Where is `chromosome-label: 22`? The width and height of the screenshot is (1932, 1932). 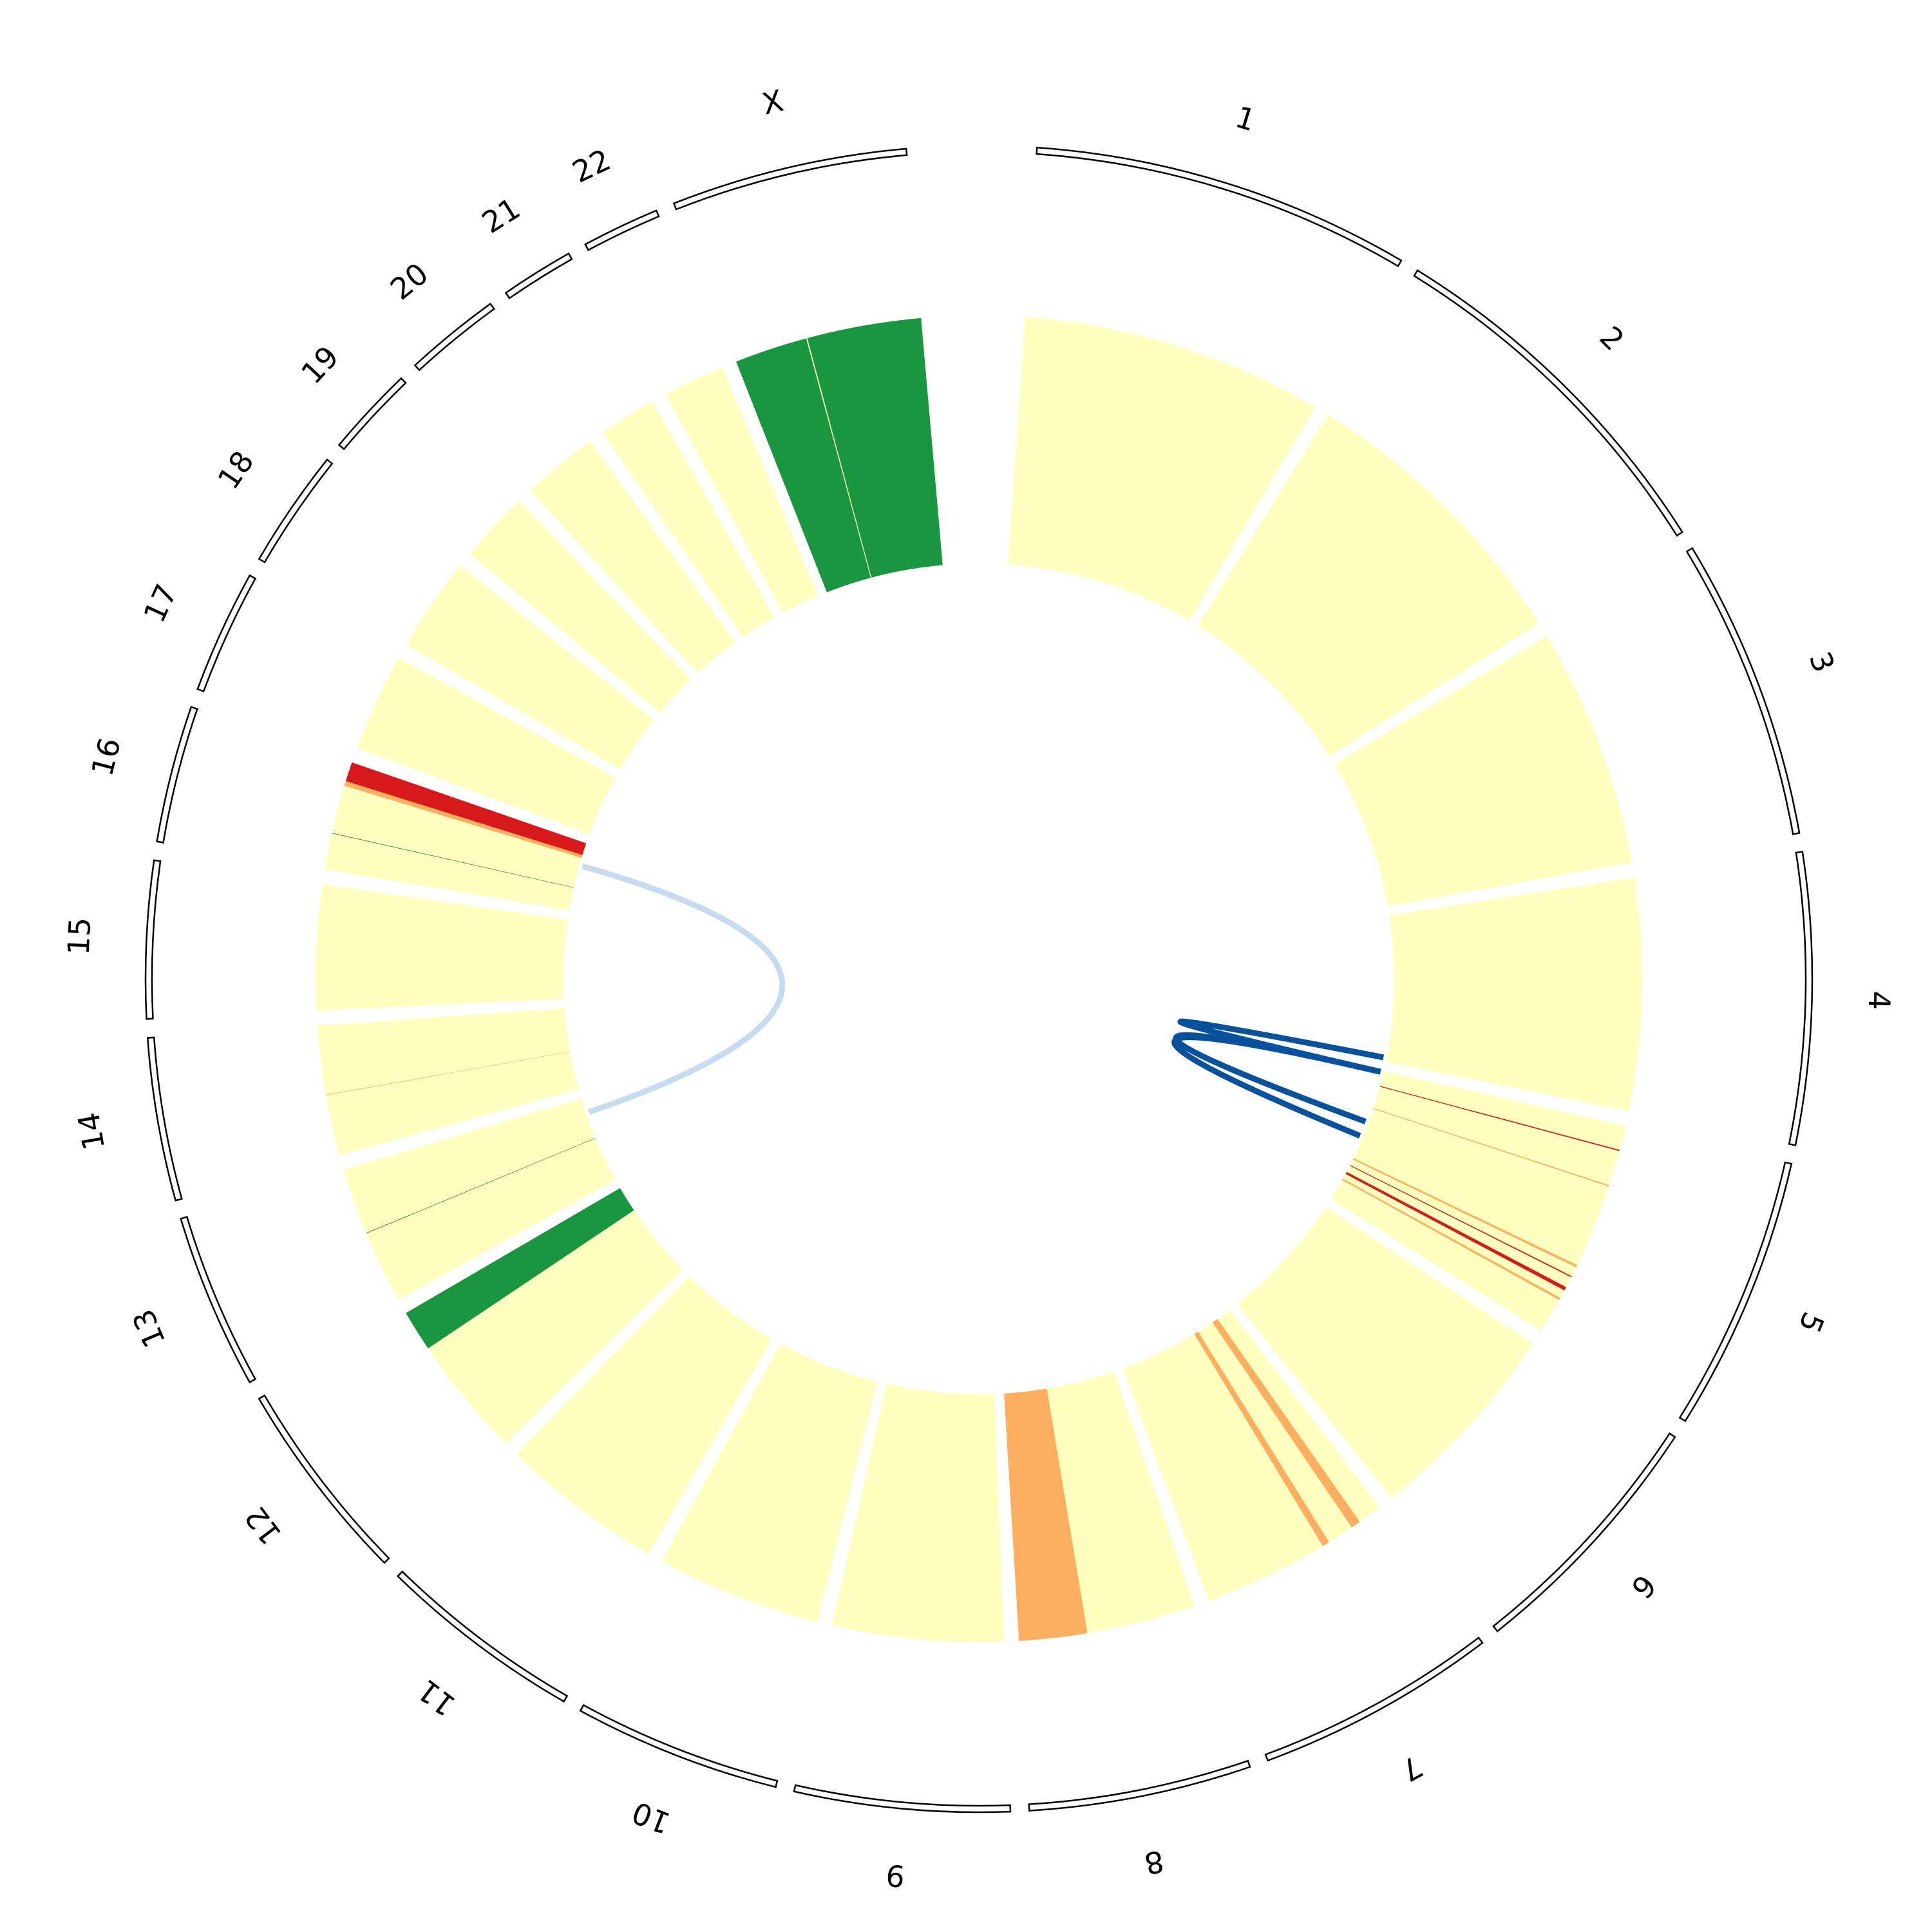 chromosome-label: 22 is located at coordinates (591, 166).